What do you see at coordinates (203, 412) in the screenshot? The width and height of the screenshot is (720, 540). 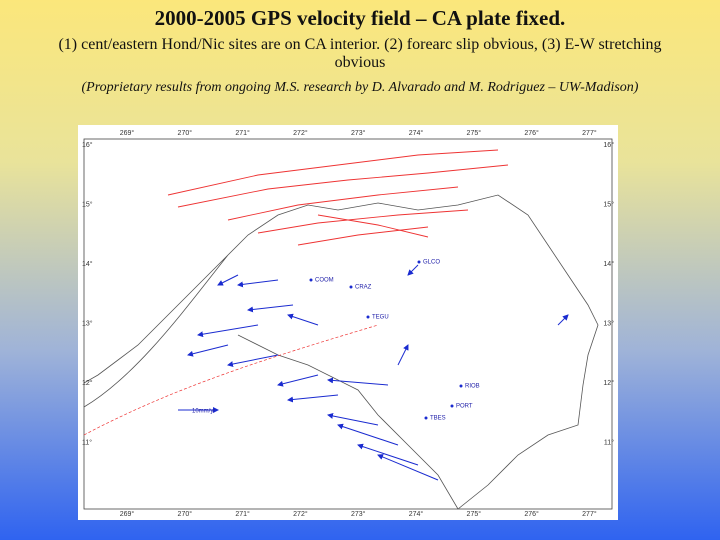 I see `scale-label: 10mm/yr` at bounding box center [203, 412].